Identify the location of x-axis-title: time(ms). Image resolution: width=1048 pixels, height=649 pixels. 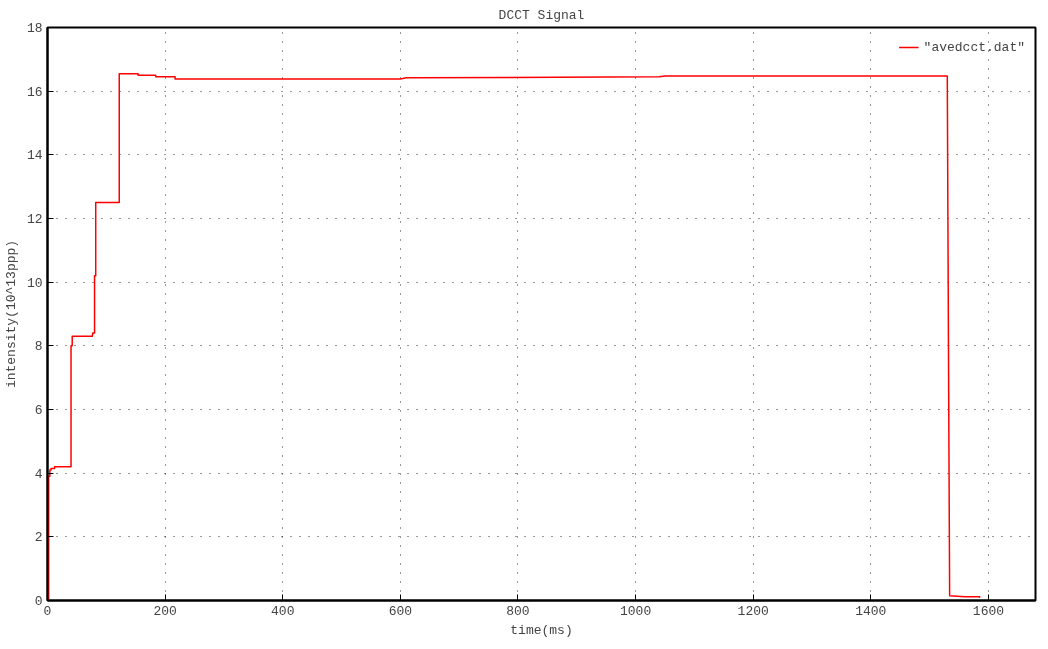
(541, 630).